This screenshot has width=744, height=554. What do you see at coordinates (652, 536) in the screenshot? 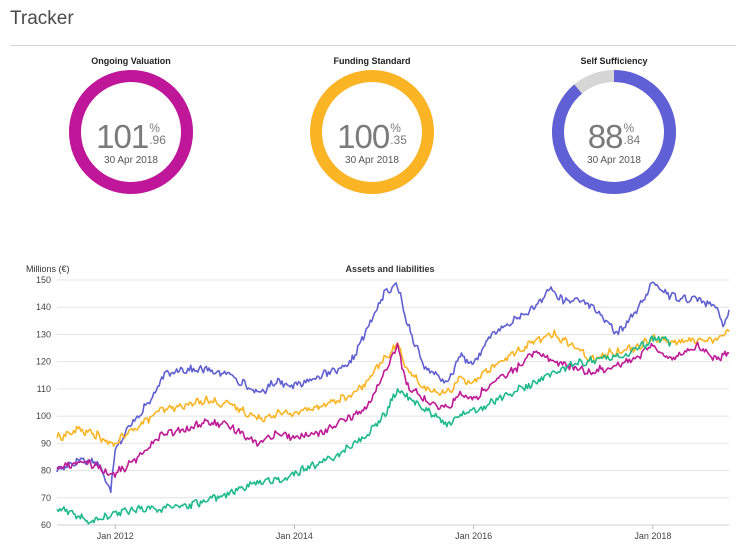
I see `x-tick-label: Jan 2018` at bounding box center [652, 536].